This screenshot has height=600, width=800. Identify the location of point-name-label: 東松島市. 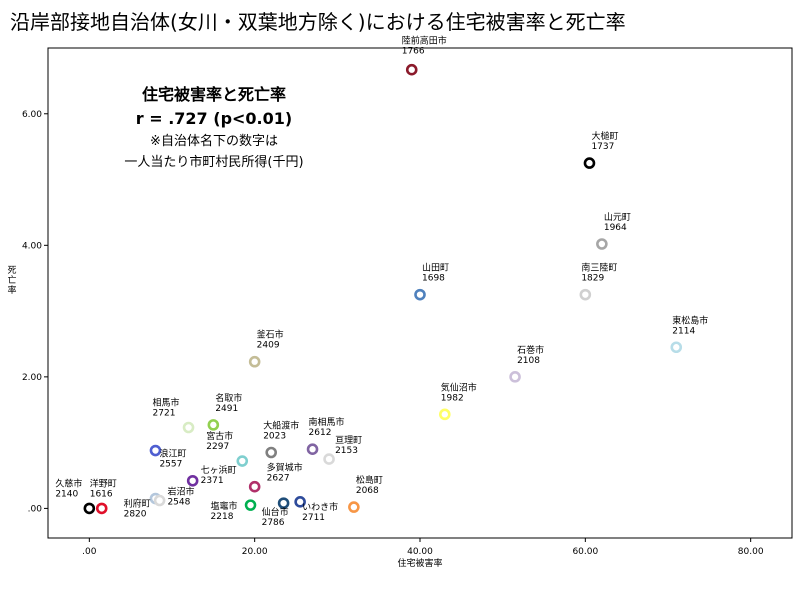
(690, 320).